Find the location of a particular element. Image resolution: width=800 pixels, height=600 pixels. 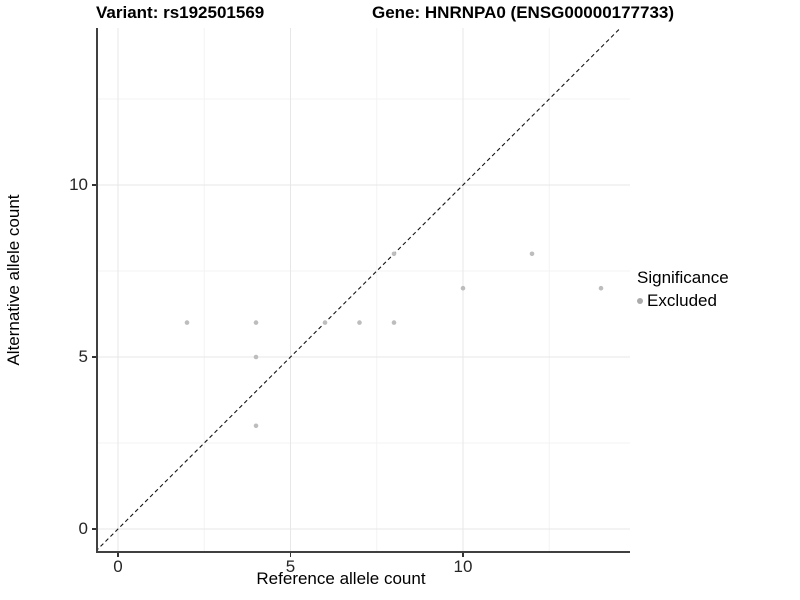

legend-key-dot-icon is located at coordinates (640, 301).